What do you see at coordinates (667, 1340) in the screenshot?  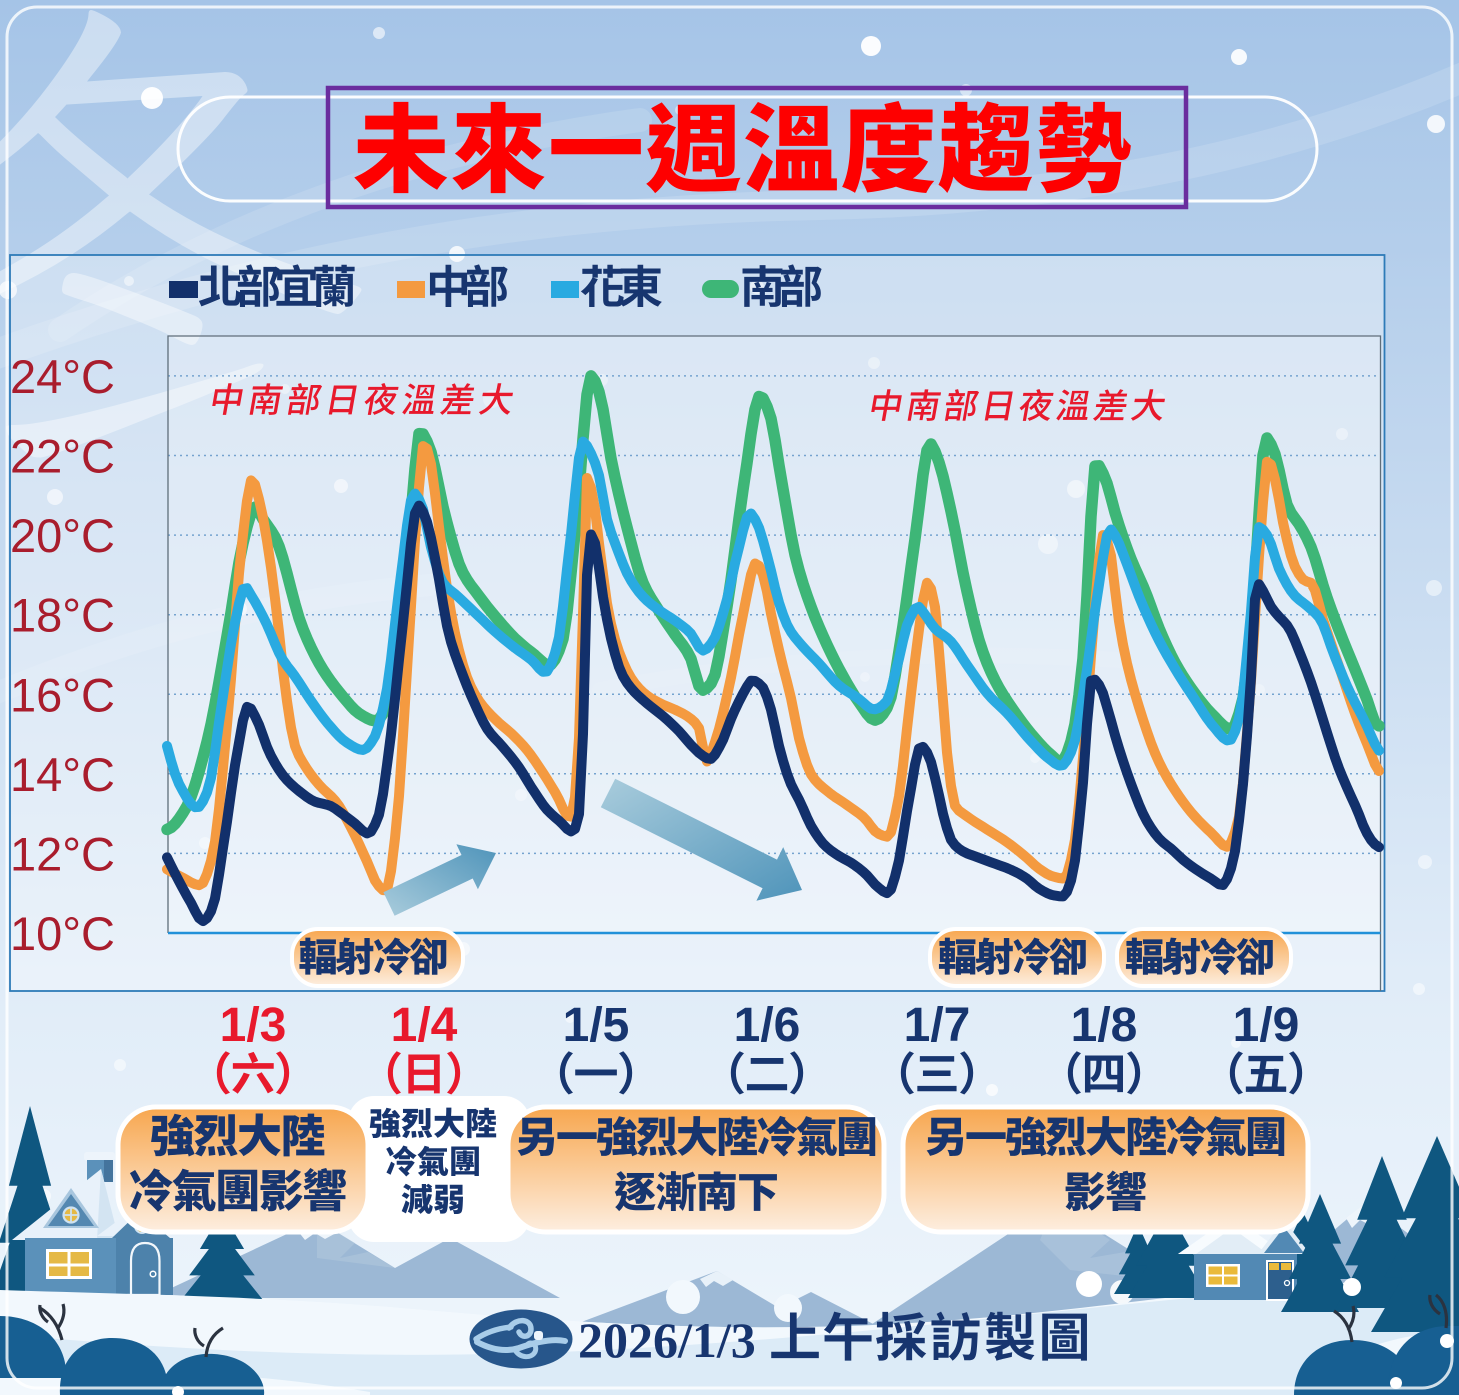 I see `svg-text: 2026/1/3` at bounding box center [667, 1340].